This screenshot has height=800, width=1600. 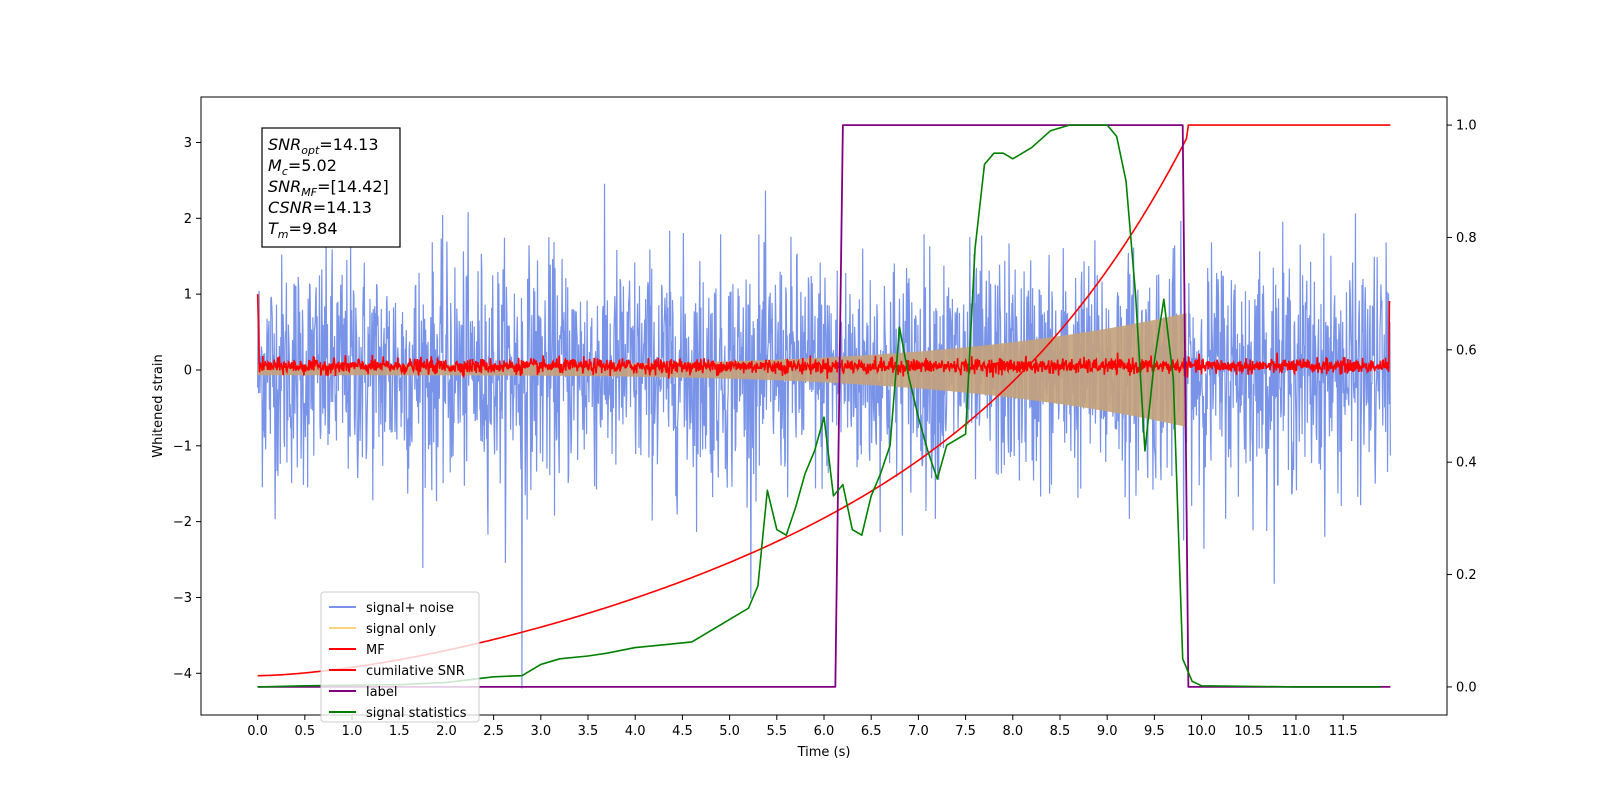 I want to click on x-tick-label: 3.5, so click(x=588, y=731).